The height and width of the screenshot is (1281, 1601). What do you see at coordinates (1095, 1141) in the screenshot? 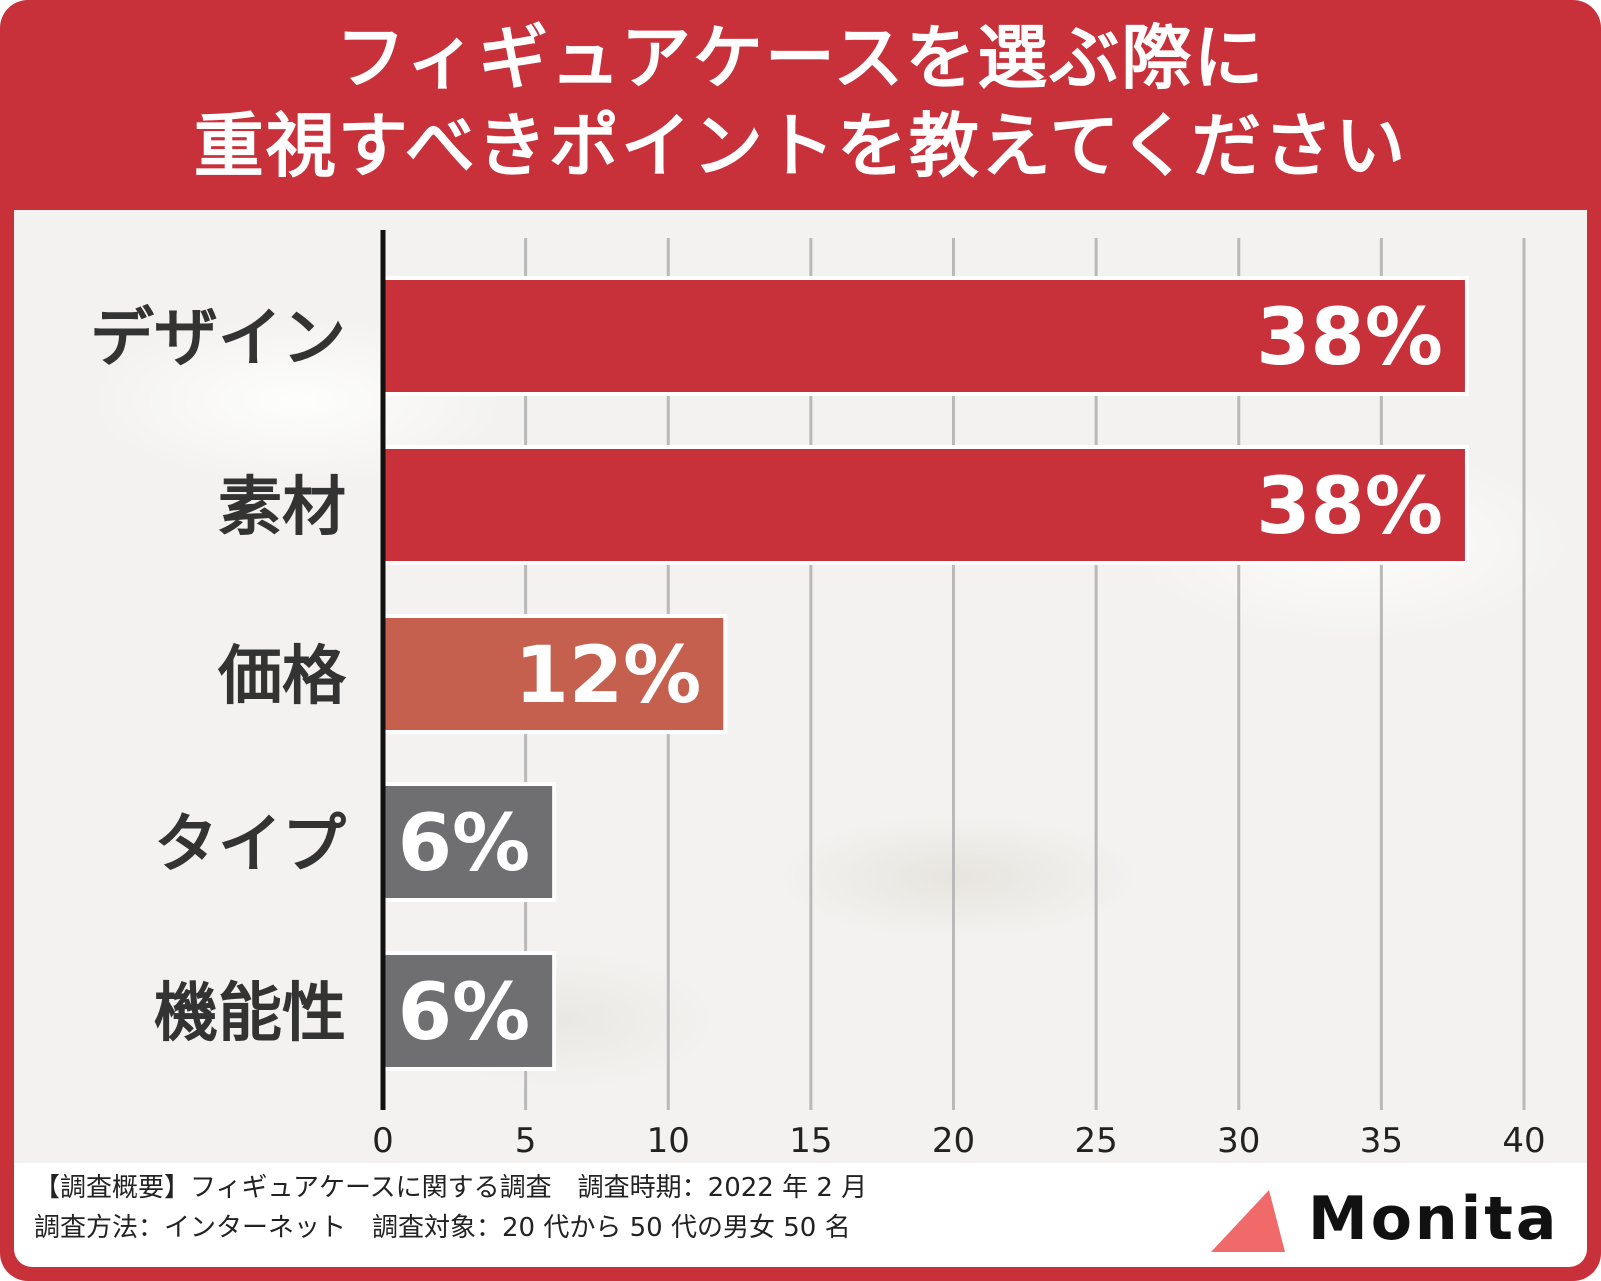
I see `x-tick-label: 25` at bounding box center [1095, 1141].